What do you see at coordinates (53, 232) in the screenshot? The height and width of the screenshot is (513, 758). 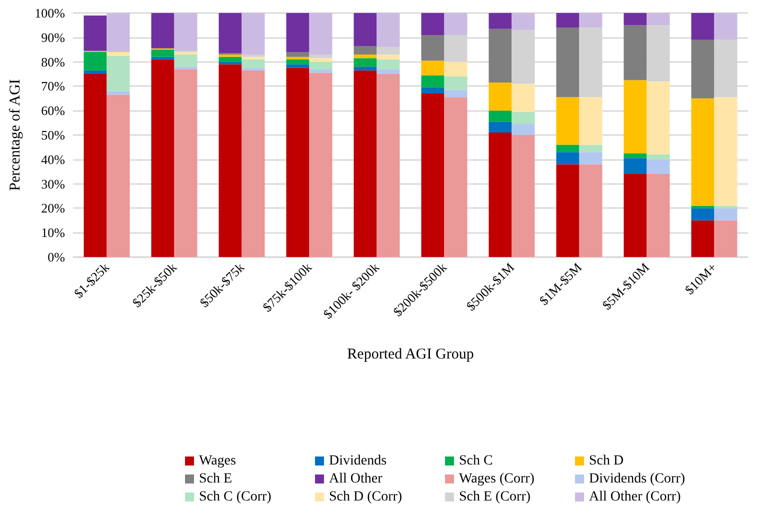 I see `y-tick-label: 10%` at bounding box center [53, 232].